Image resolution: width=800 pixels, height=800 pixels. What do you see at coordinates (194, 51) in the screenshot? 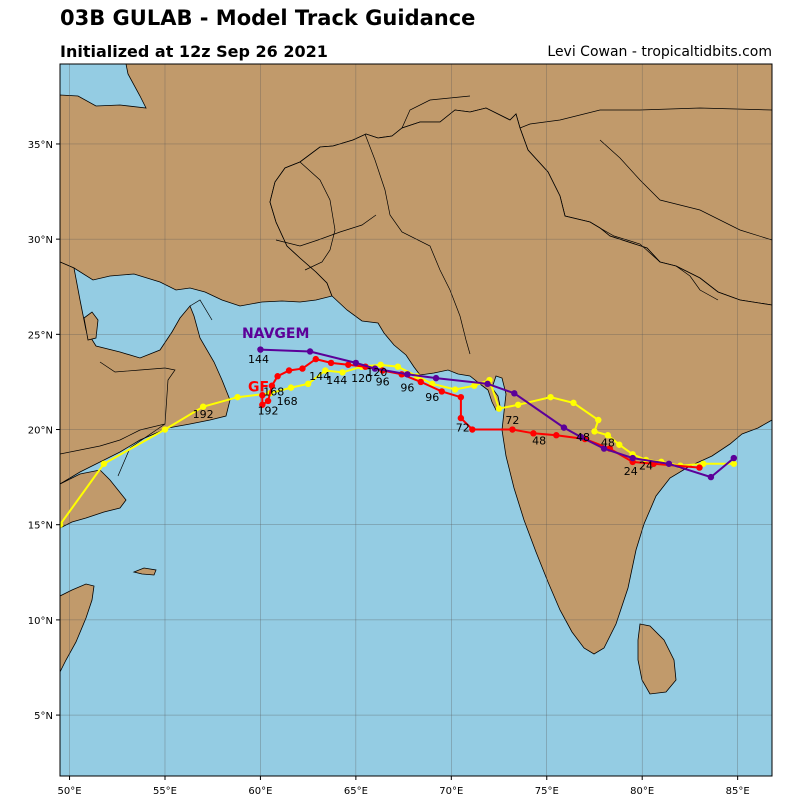
I see `init-time: Initialized at 12z Sep 26 2021` at bounding box center [194, 51].